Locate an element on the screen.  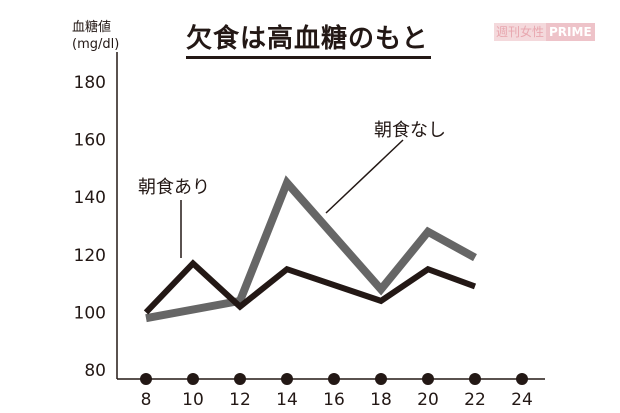
x-tick-label: 24 is located at coordinates (522, 400).